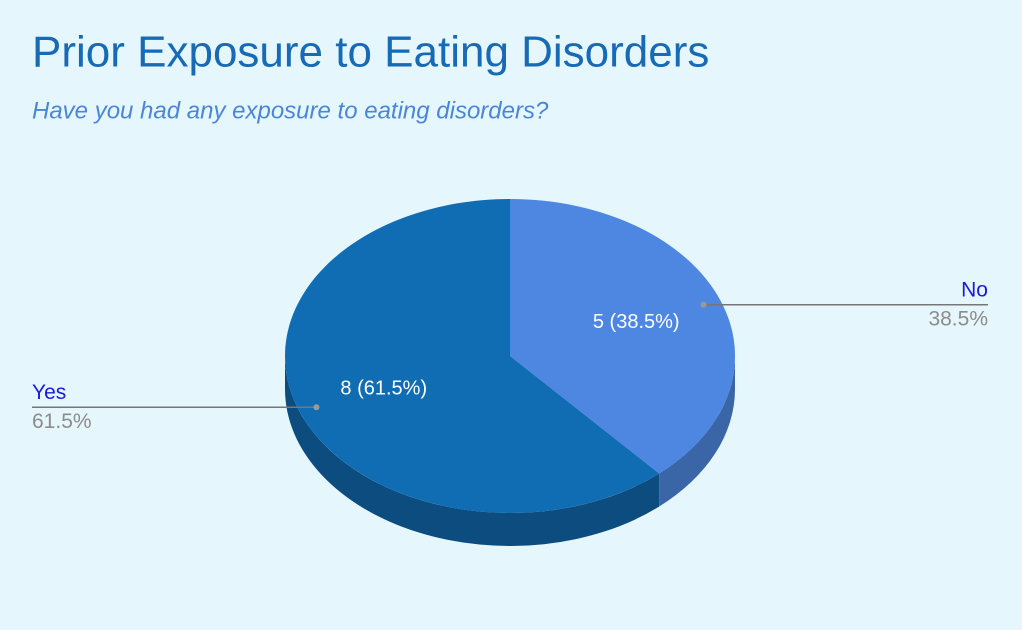 This screenshot has height=630, width=1022. I want to click on legend-label: Yes, so click(49, 392).